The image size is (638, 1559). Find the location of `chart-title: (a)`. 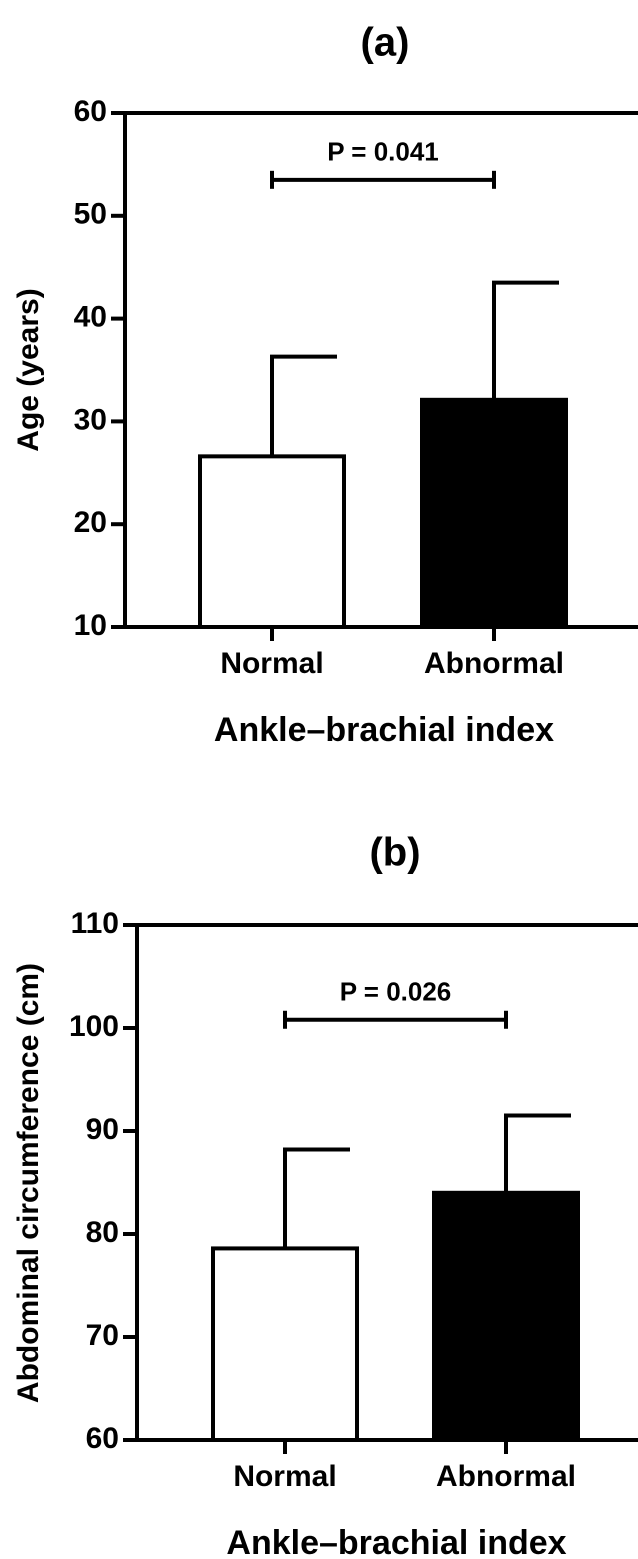

chart-title: (a) is located at coordinates (385, 43).